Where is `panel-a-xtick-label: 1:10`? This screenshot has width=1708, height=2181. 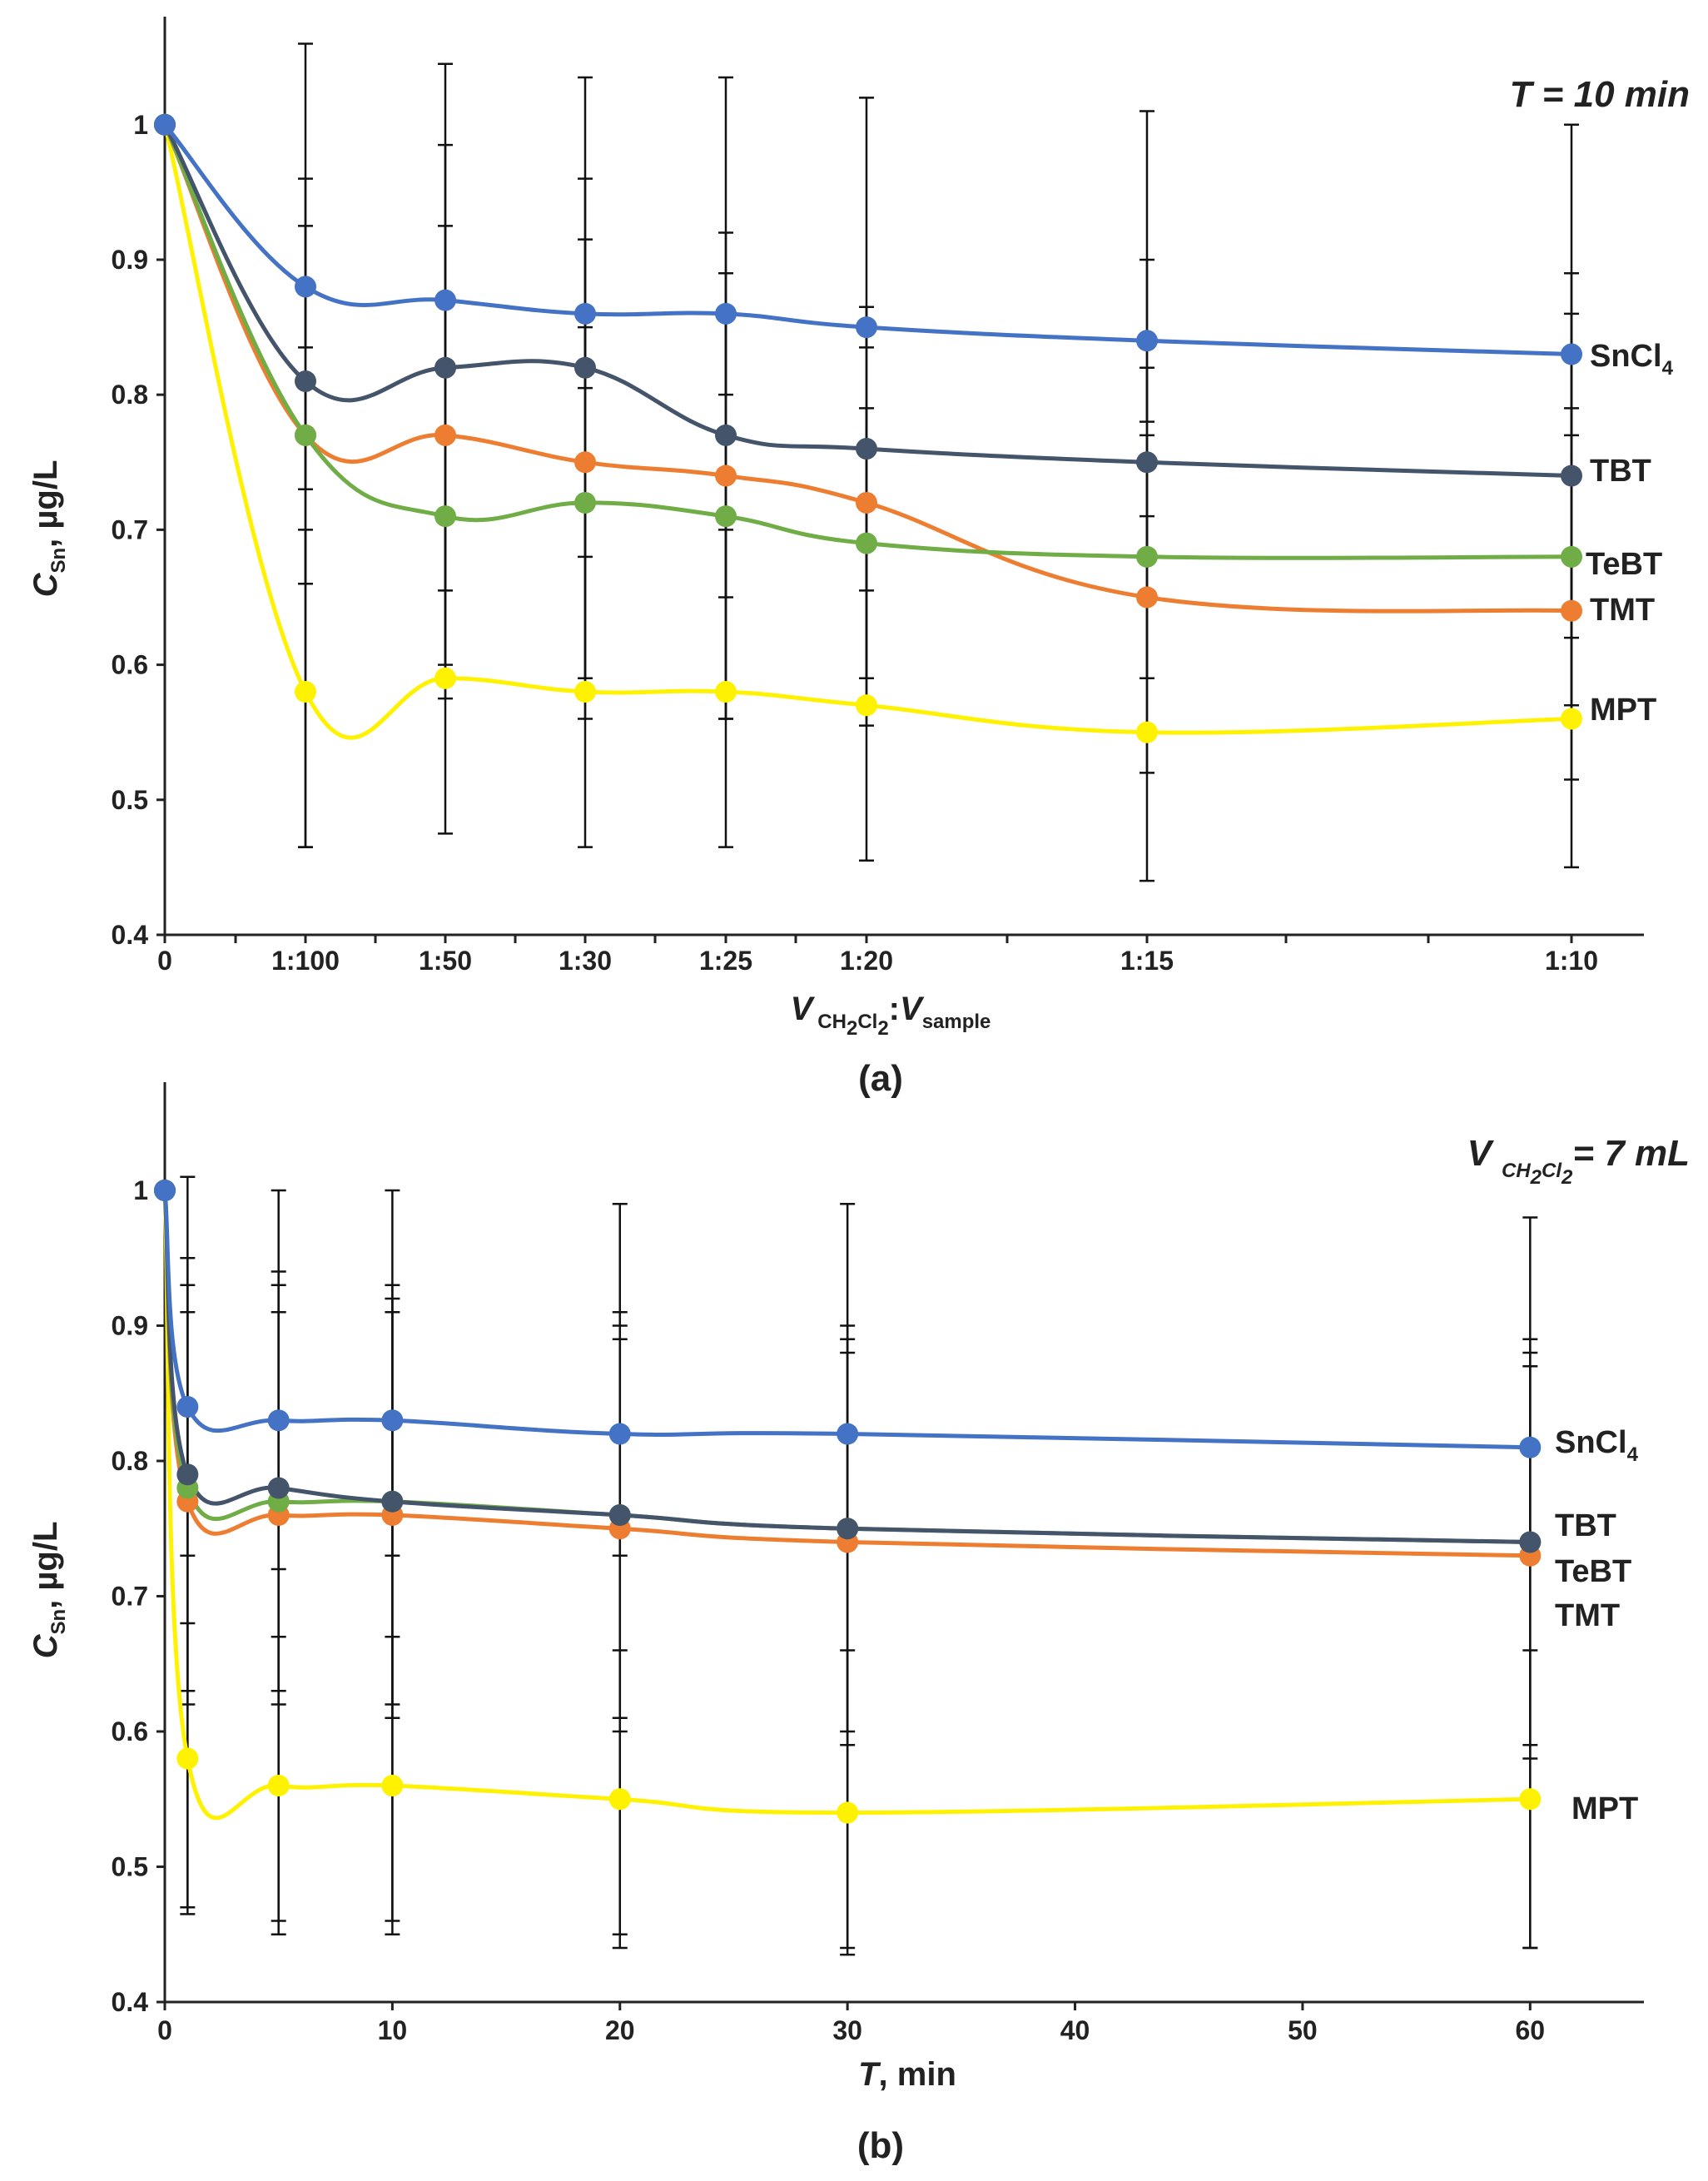
panel-a-xtick-label: 1:10 is located at coordinates (1571, 961).